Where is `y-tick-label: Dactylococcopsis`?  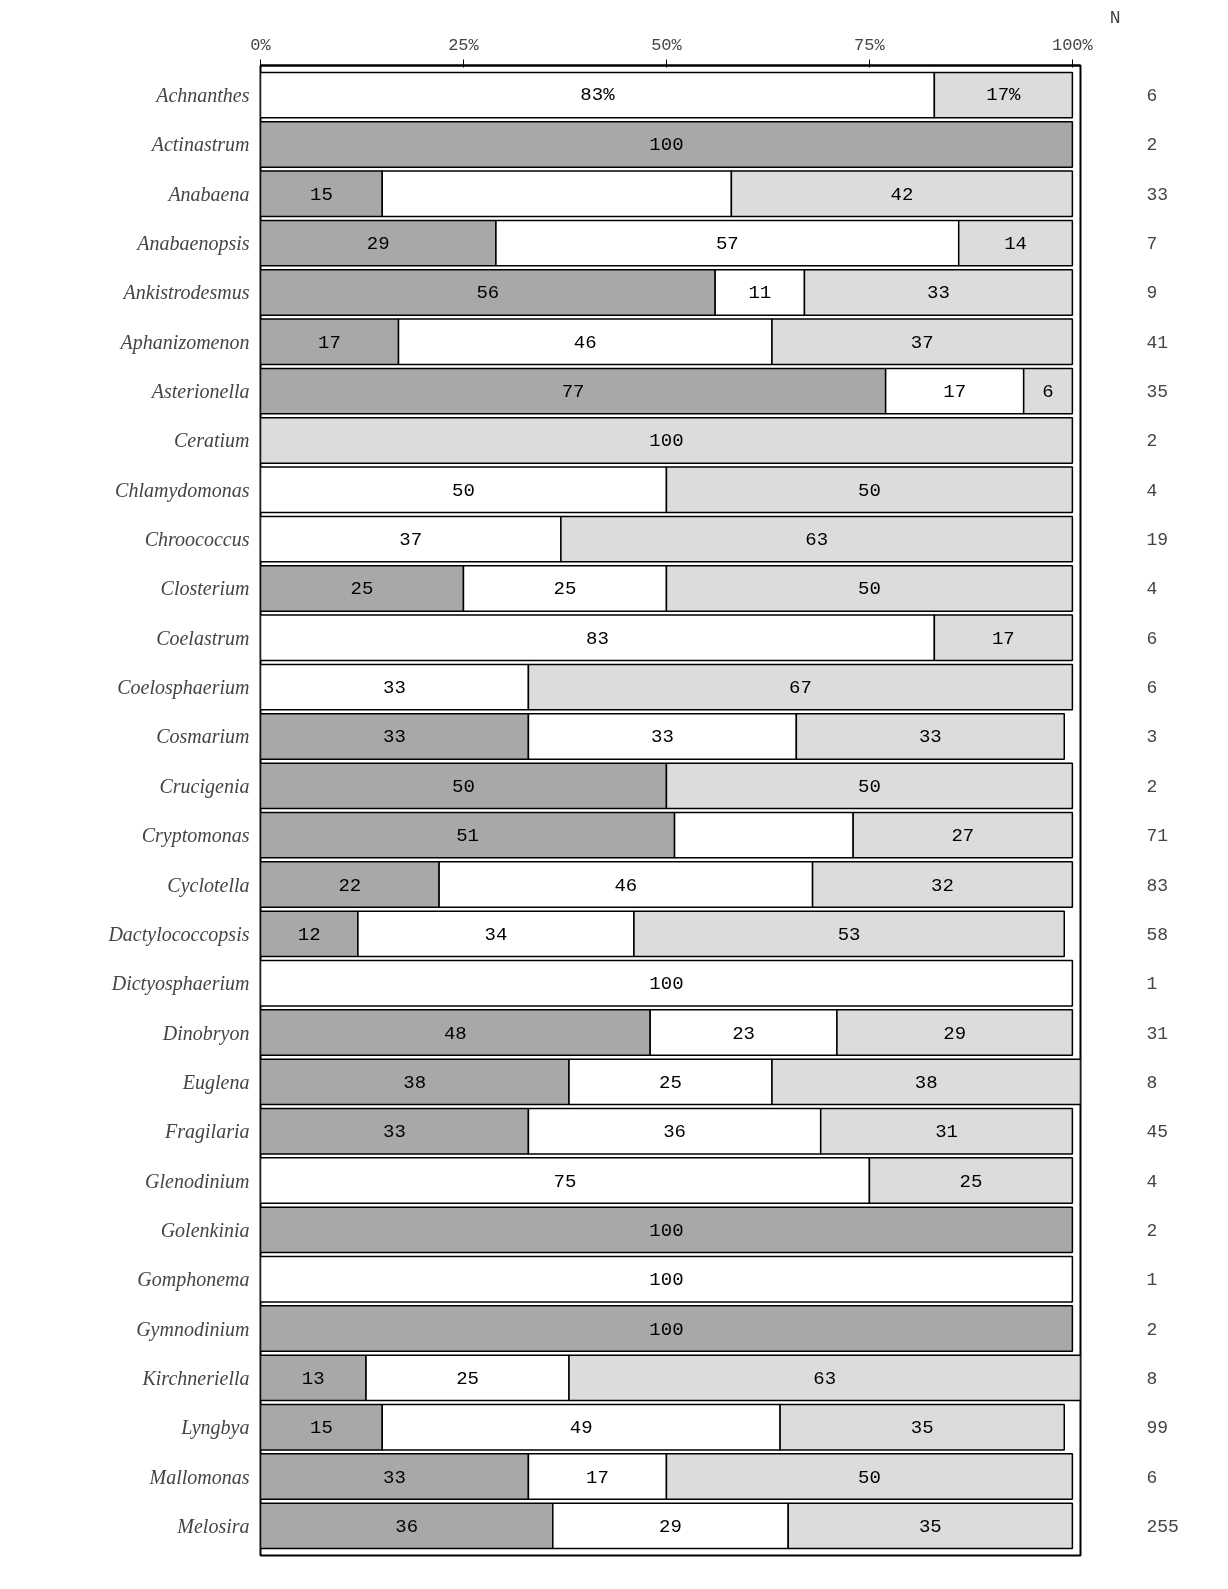
y-tick-label: Dactylococcopsis is located at coordinates (178, 934).